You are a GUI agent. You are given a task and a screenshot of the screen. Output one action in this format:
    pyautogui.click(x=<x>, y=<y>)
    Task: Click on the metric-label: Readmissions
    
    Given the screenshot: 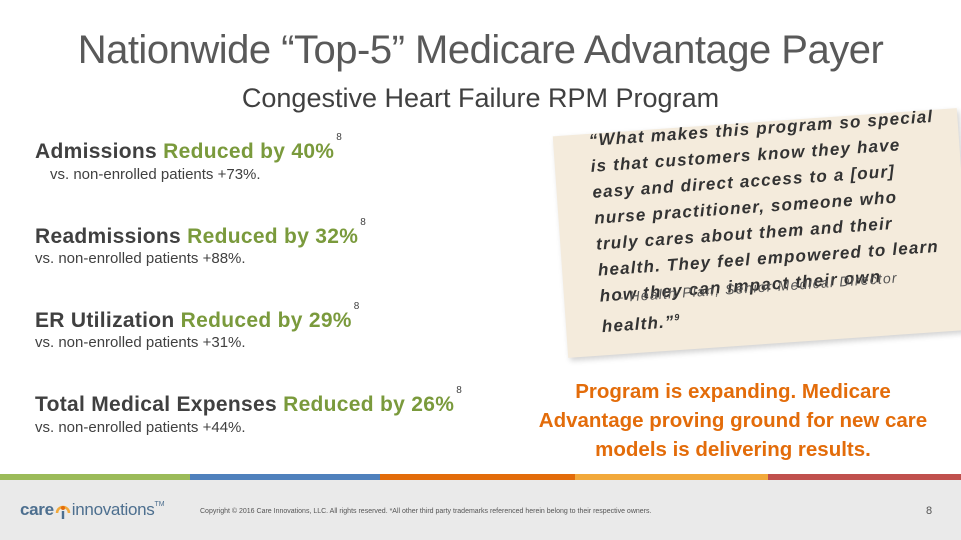 What is the action you would take?
    pyautogui.click(x=108, y=236)
    